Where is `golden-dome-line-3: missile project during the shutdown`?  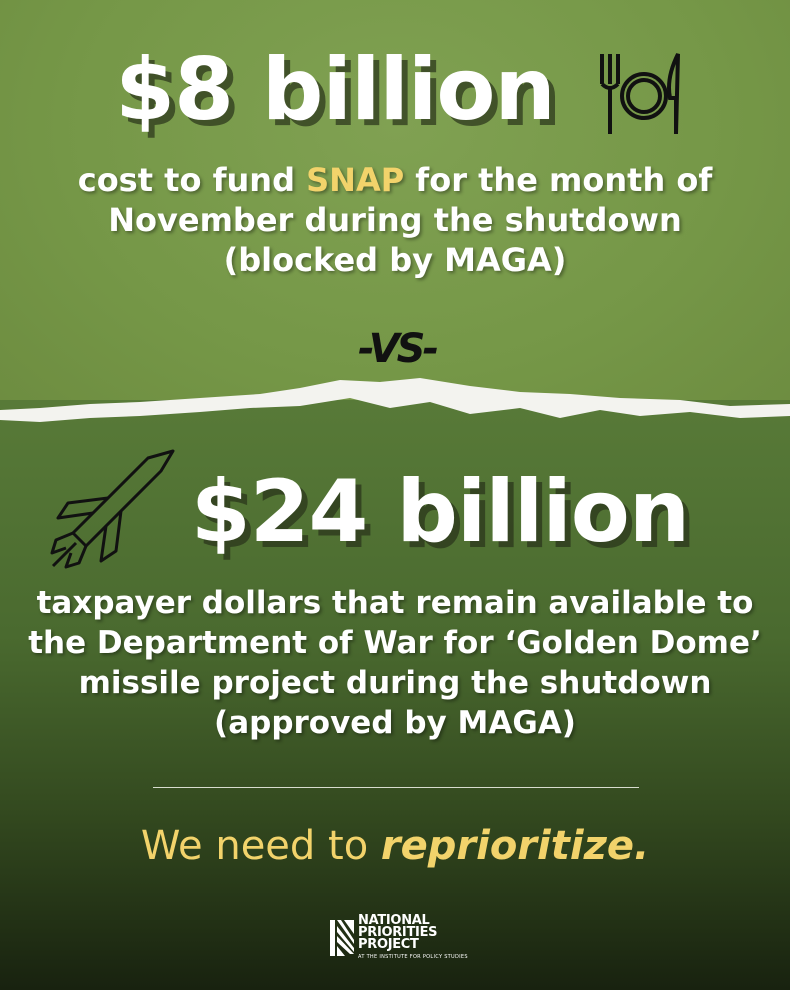 golden-dome-line-3: missile project during the shutdown is located at coordinates (395, 683).